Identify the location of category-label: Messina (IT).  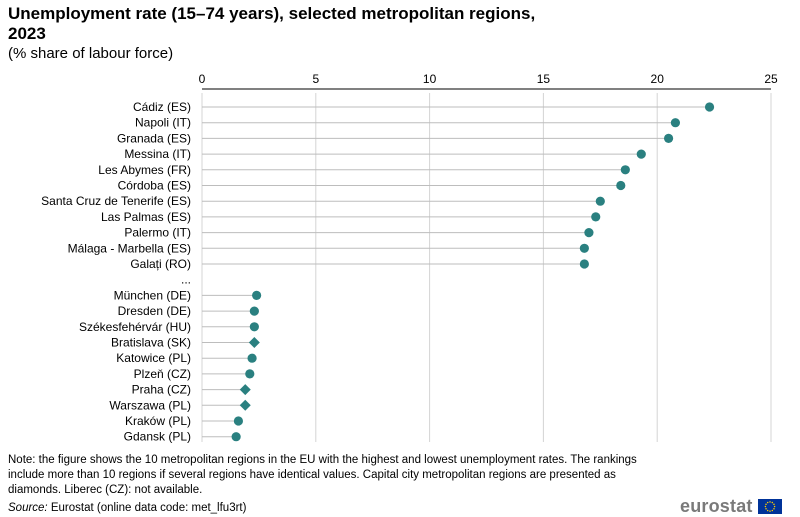
(157, 154).